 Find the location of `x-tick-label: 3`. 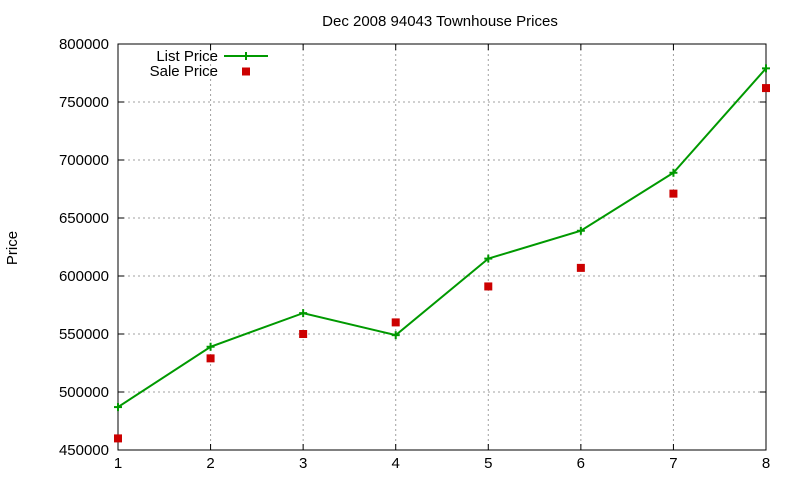

x-tick-label: 3 is located at coordinates (303, 463).